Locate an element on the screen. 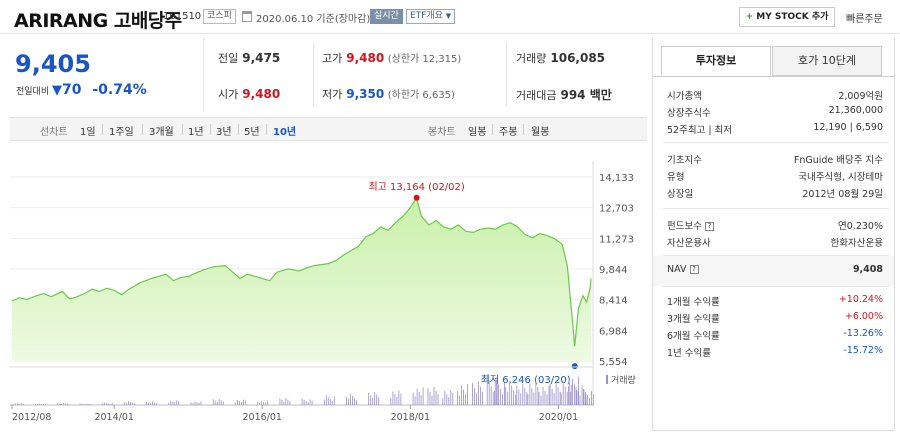 Image resolution: width=900 pixels, height=435 pixels. info-label: 3개월 수익률 is located at coordinates (693, 319).